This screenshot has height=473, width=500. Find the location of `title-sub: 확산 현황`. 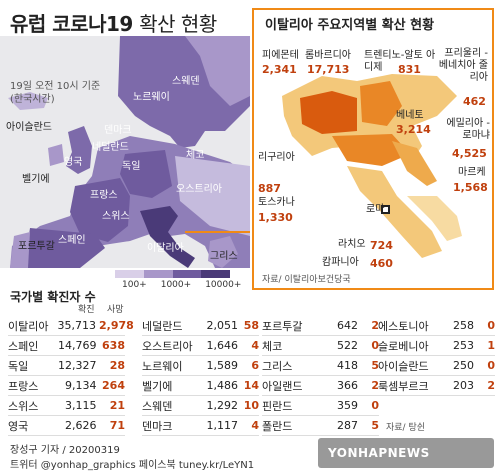

title-sub: 확산 현황 is located at coordinates (178, 24).